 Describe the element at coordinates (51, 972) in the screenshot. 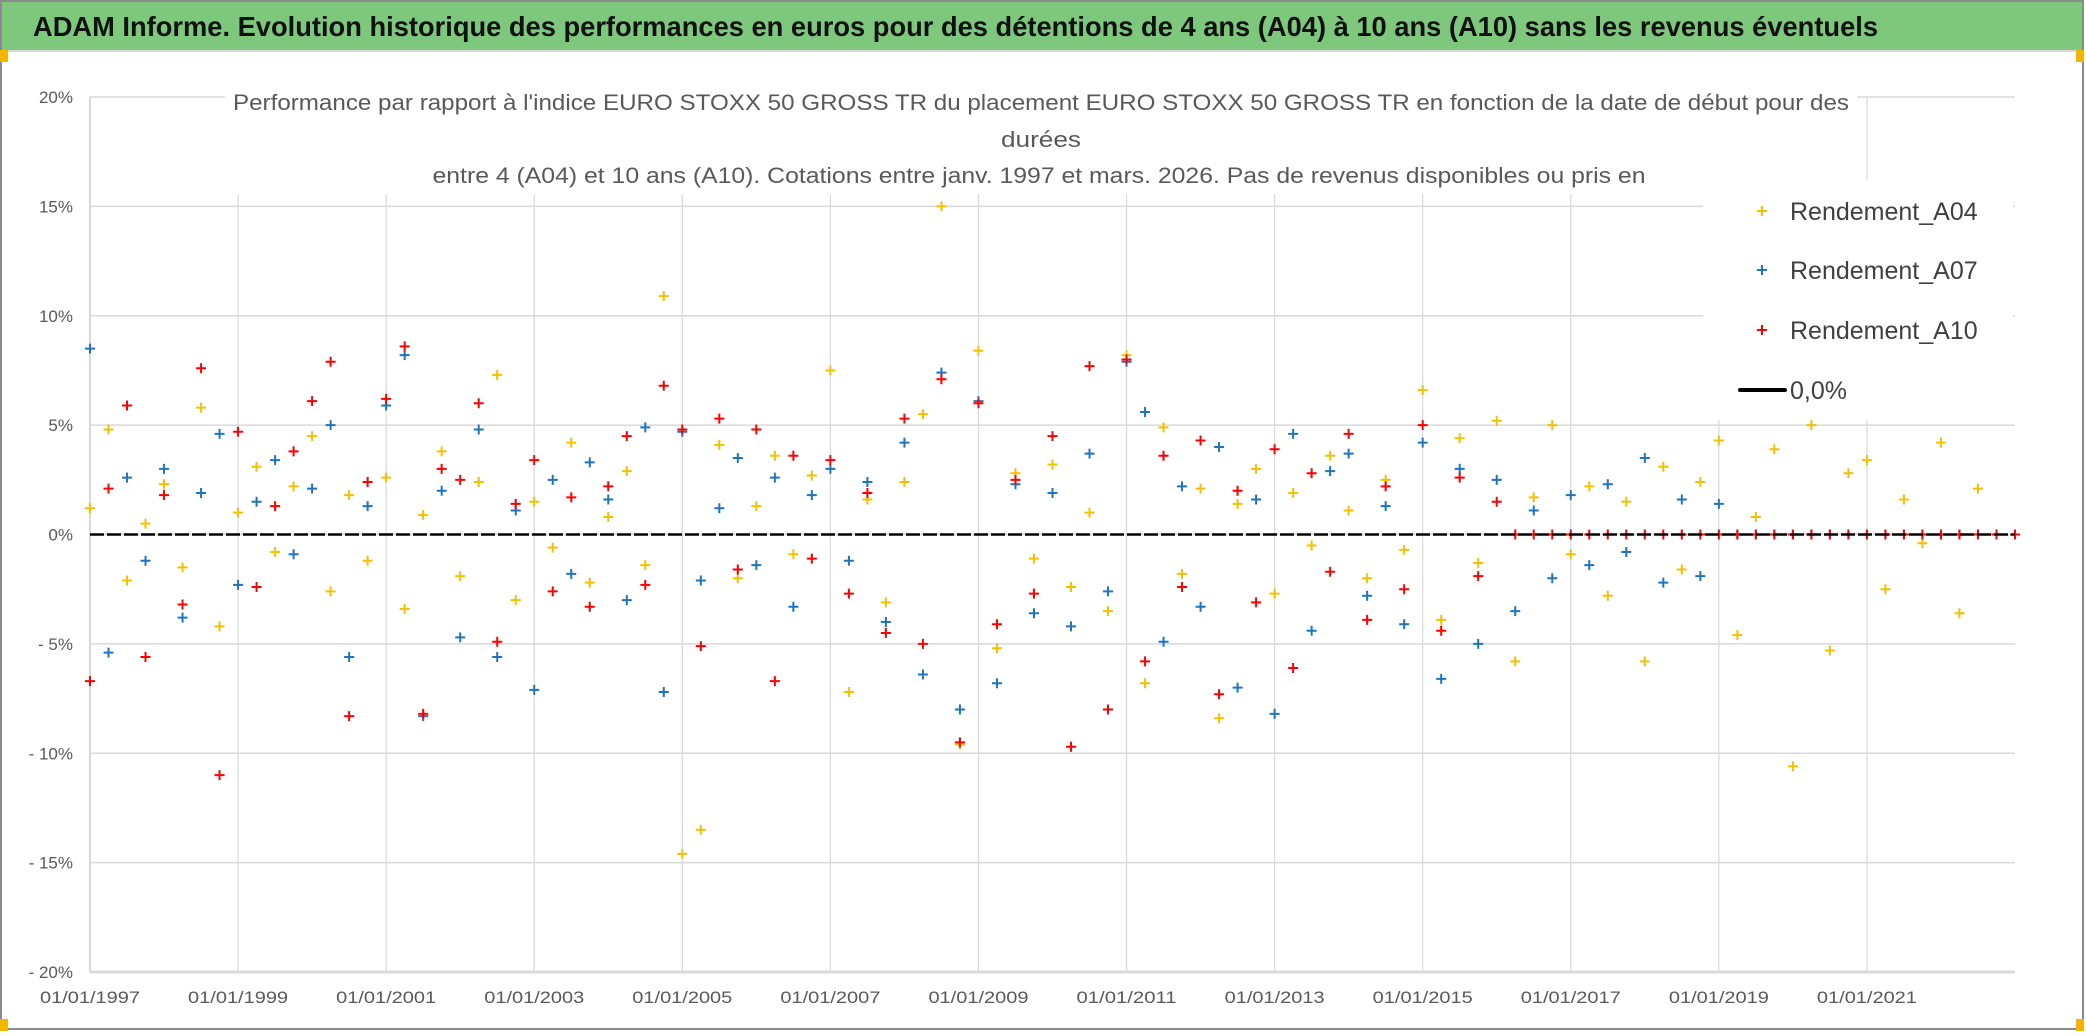

I see `y-tick-label: - 20%` at that location.